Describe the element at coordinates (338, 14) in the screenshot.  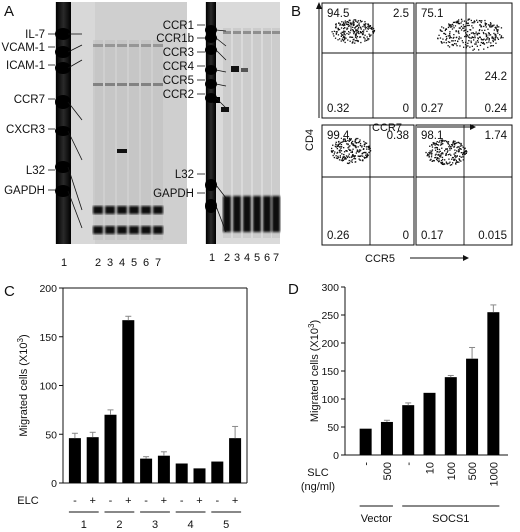
I see `quadrant-percentage: 94.5` at that location.